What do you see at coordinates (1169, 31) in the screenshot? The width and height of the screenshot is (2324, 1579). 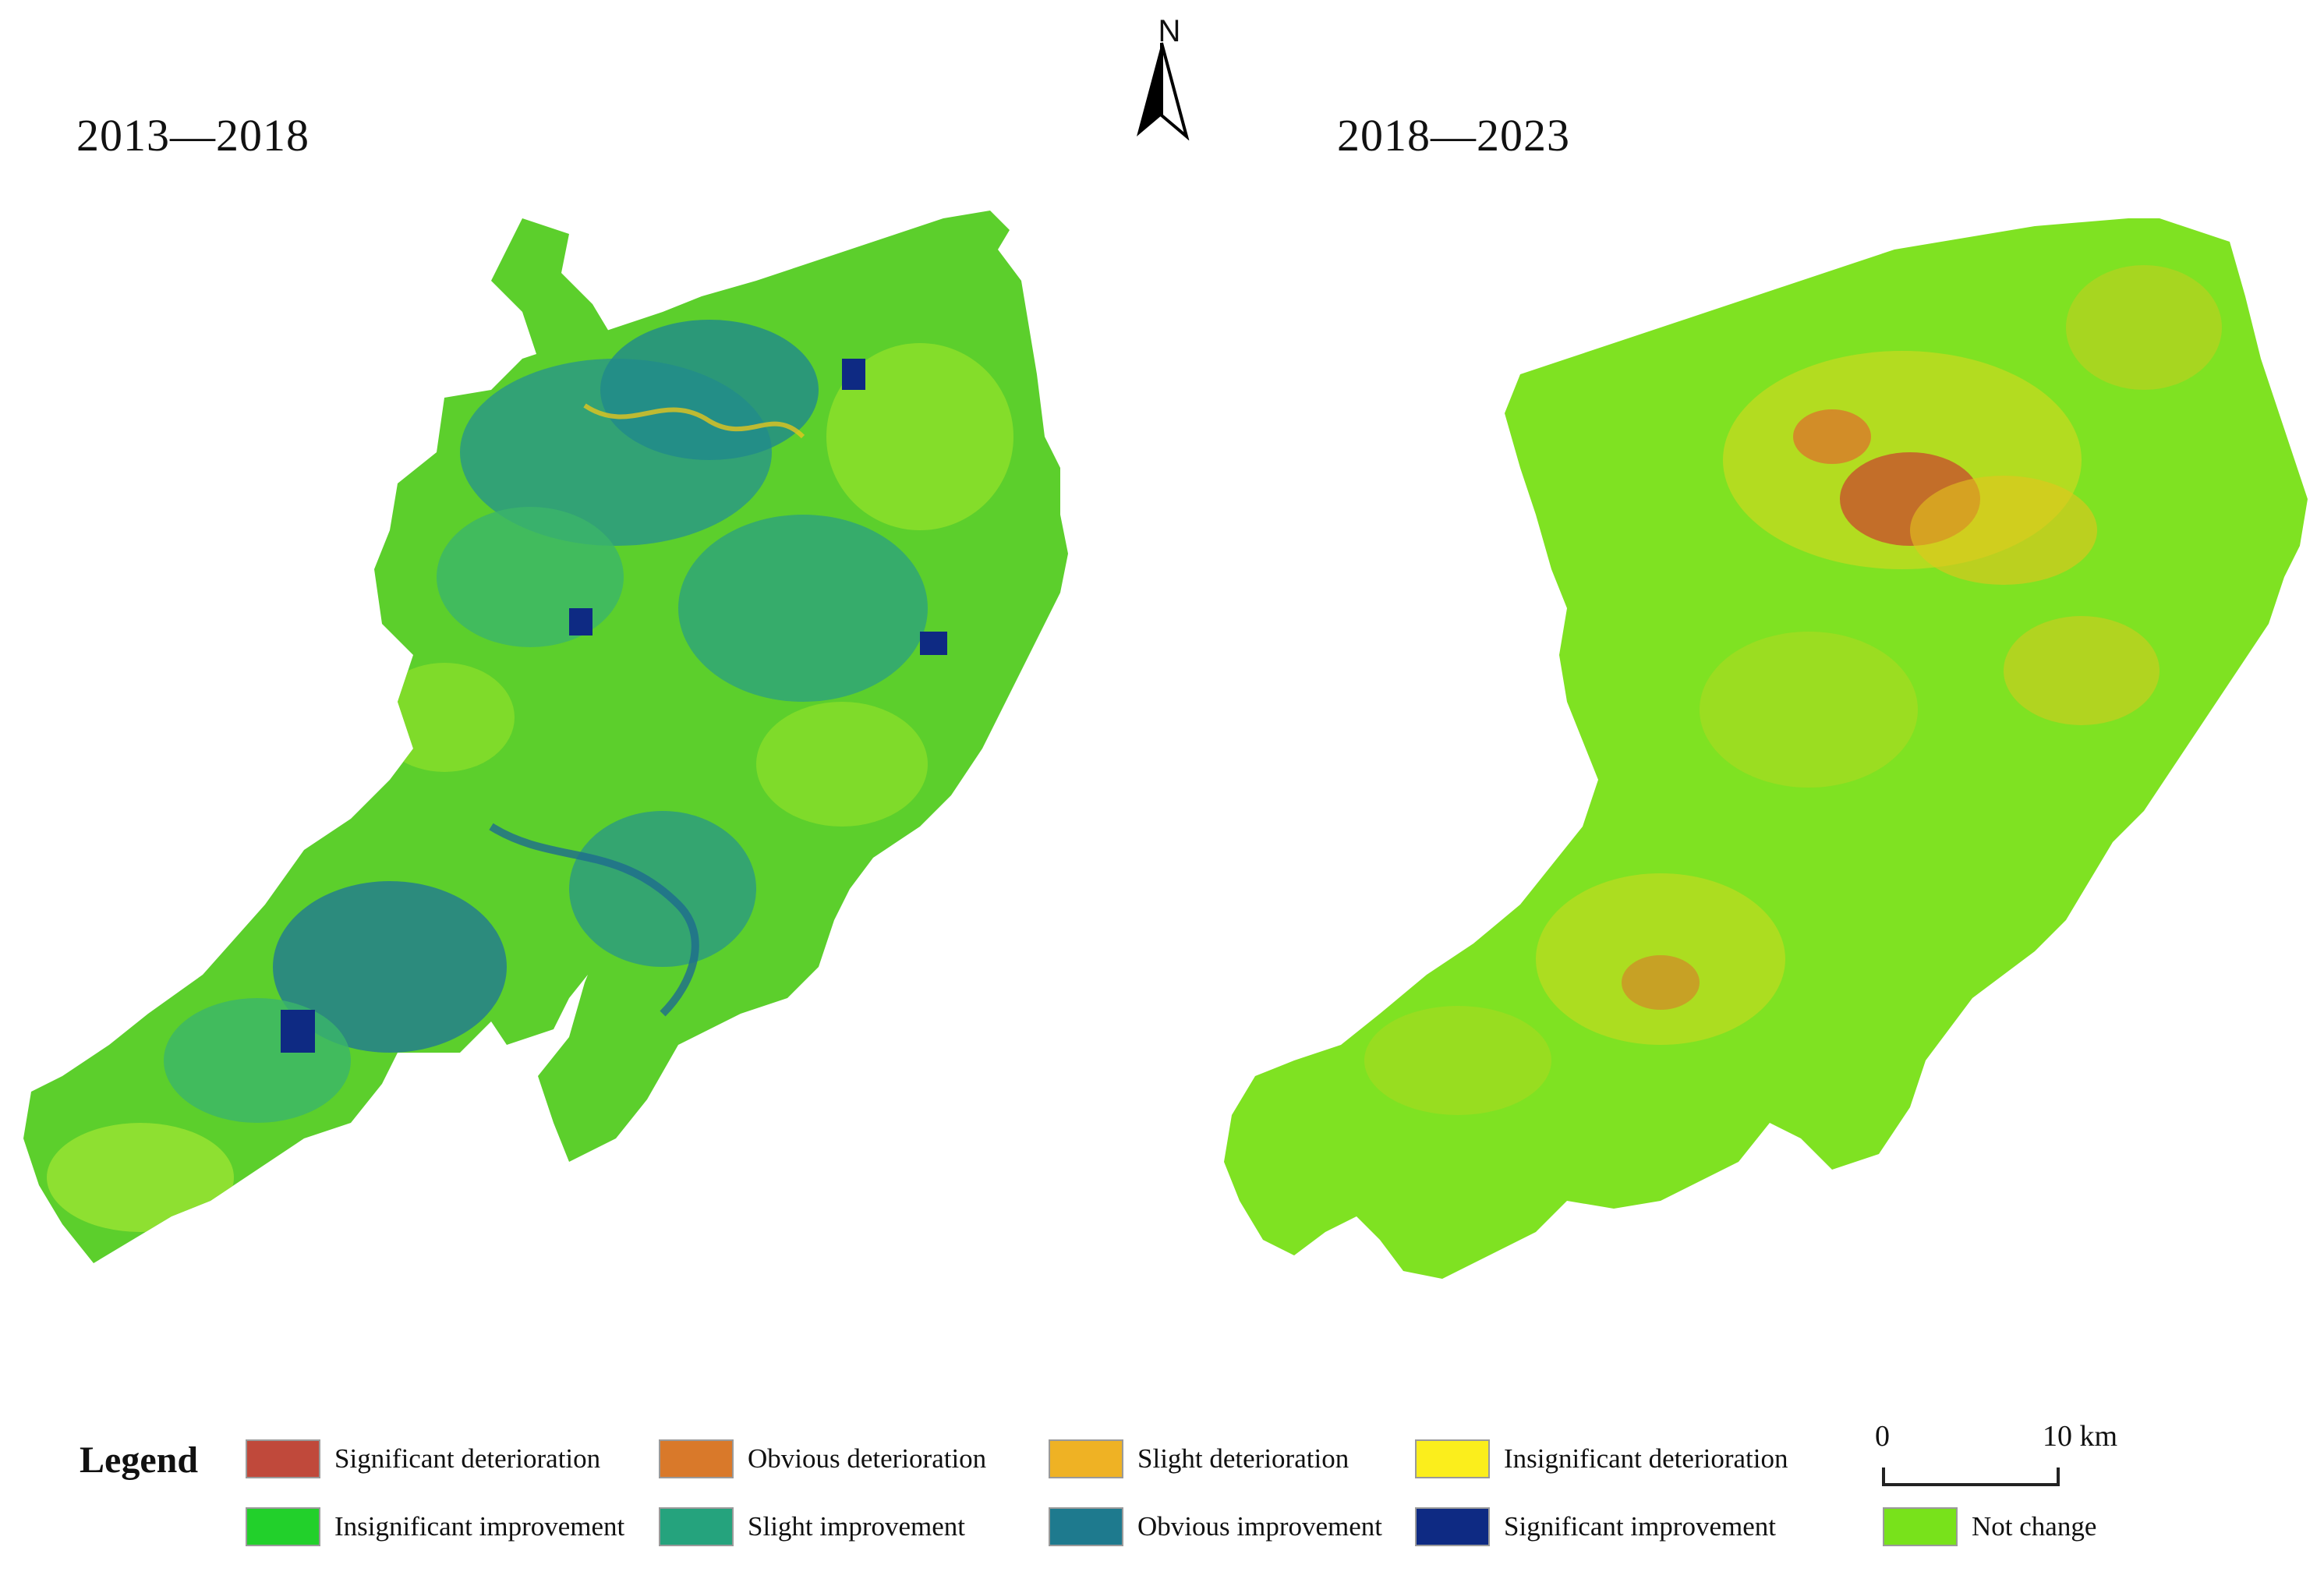 I see `north-arrow-label: N` at bounding box center [1169, 31].